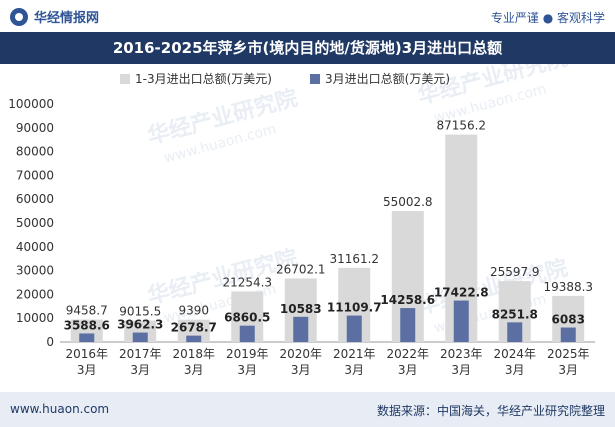  What do you see at coordinates (31, 104) in the screenshot?
I see `y-tick-label: 100000` at bounding box center [31, 104].